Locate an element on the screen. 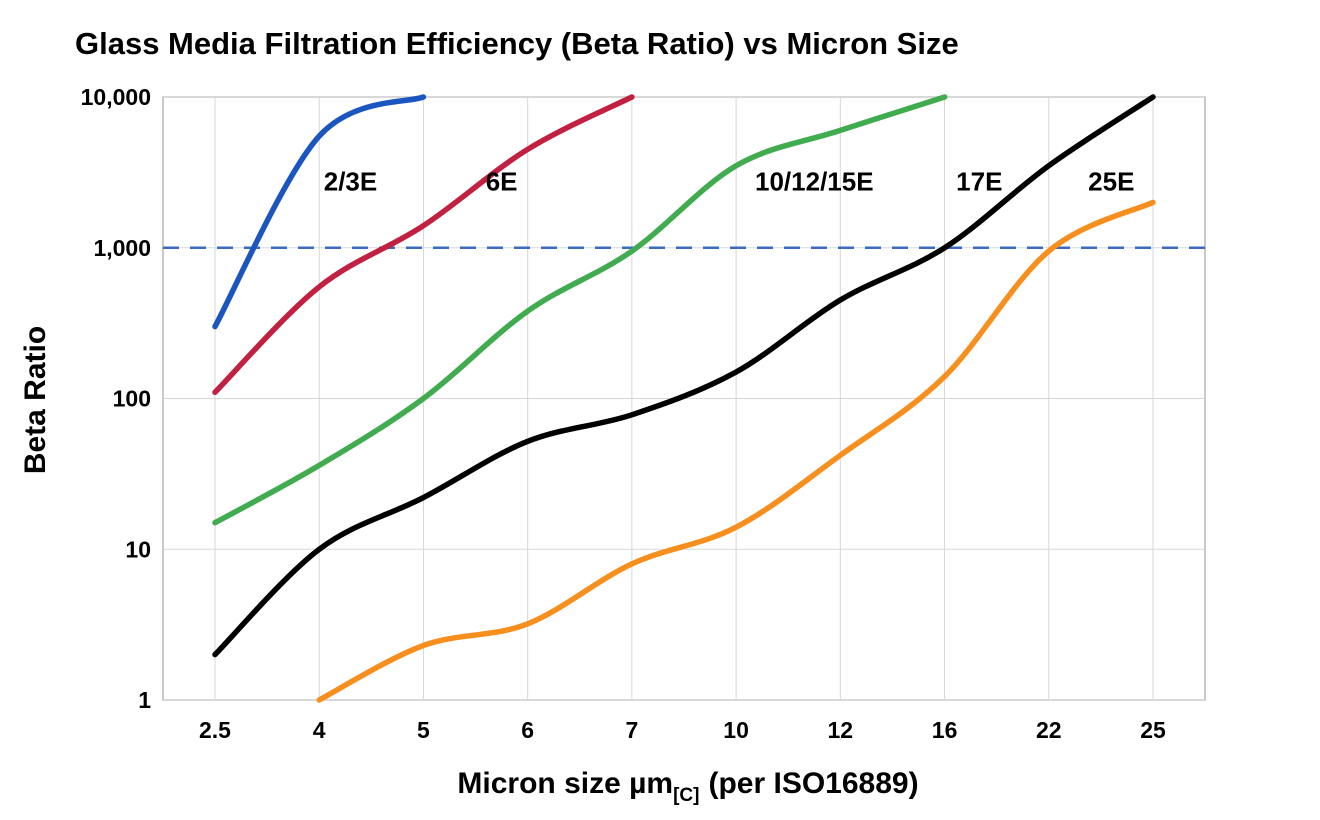 This screenshot has width=1320, height=820. curve-label-series-4: 25E is located at coordinates (1111, 181).